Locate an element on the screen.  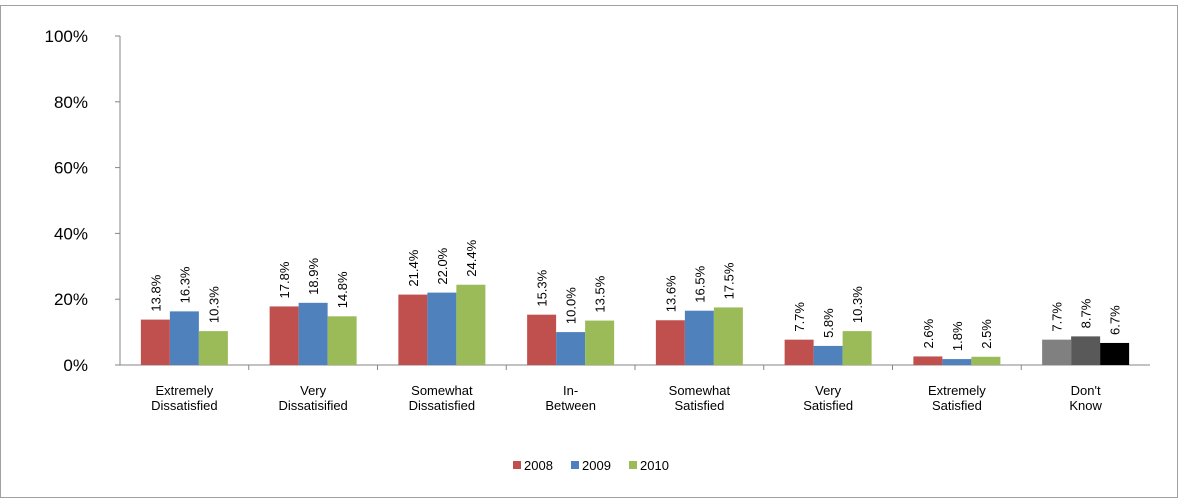
y-tick-label: 100% is located at coordinates (66, 36).